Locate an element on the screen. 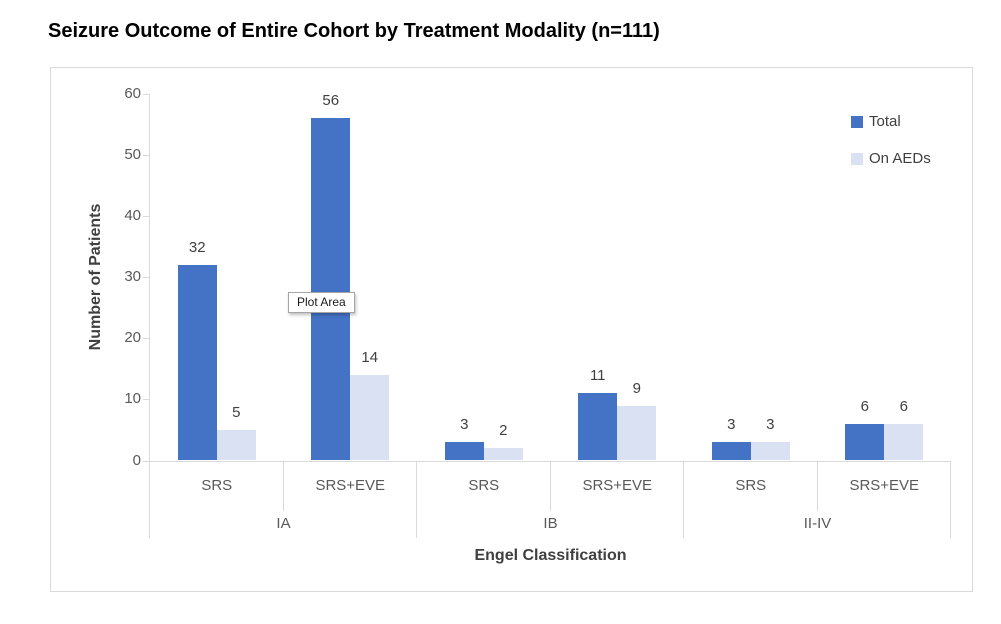  y-axis-line is located at coordinates (149, 277).